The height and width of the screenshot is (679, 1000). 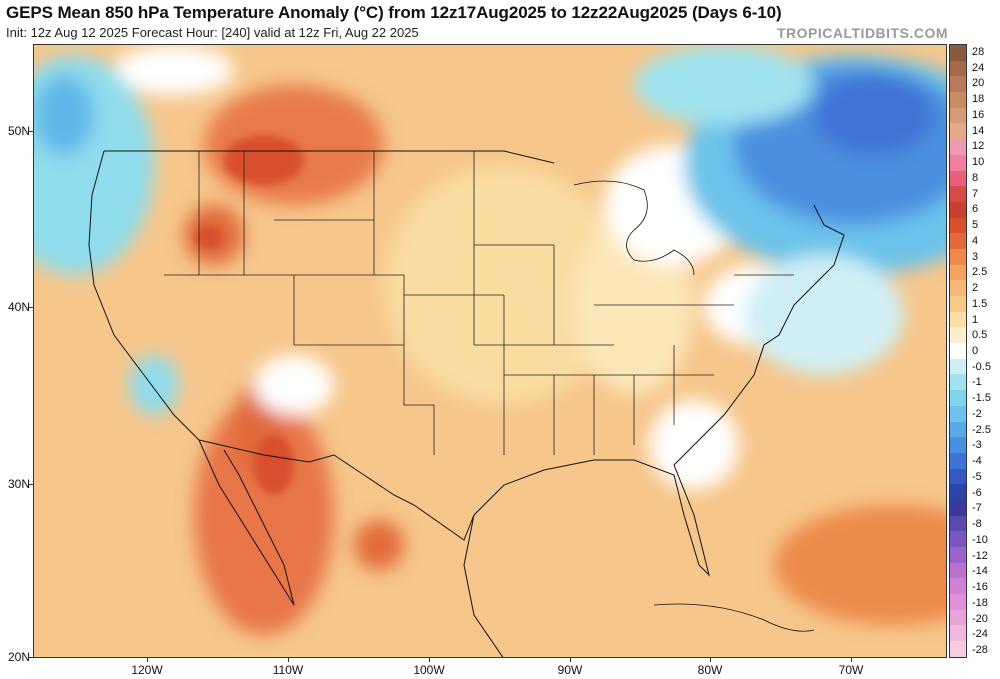 What do you see at coordinates (980, 602) in the screenshot?
I see `colorbar-level-label: -18` at bounding box center [980, 602].